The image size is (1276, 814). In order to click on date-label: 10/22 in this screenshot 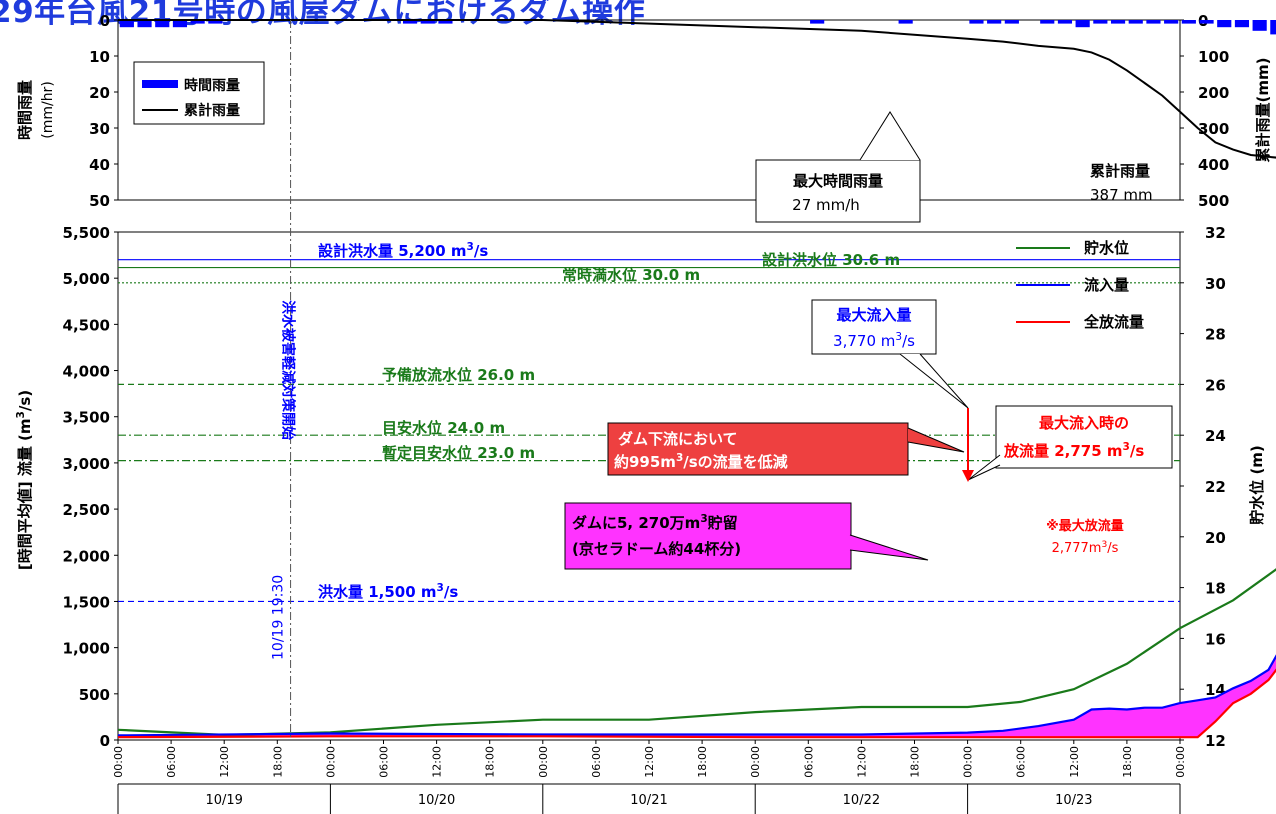, I will do `click(861, 800)`.